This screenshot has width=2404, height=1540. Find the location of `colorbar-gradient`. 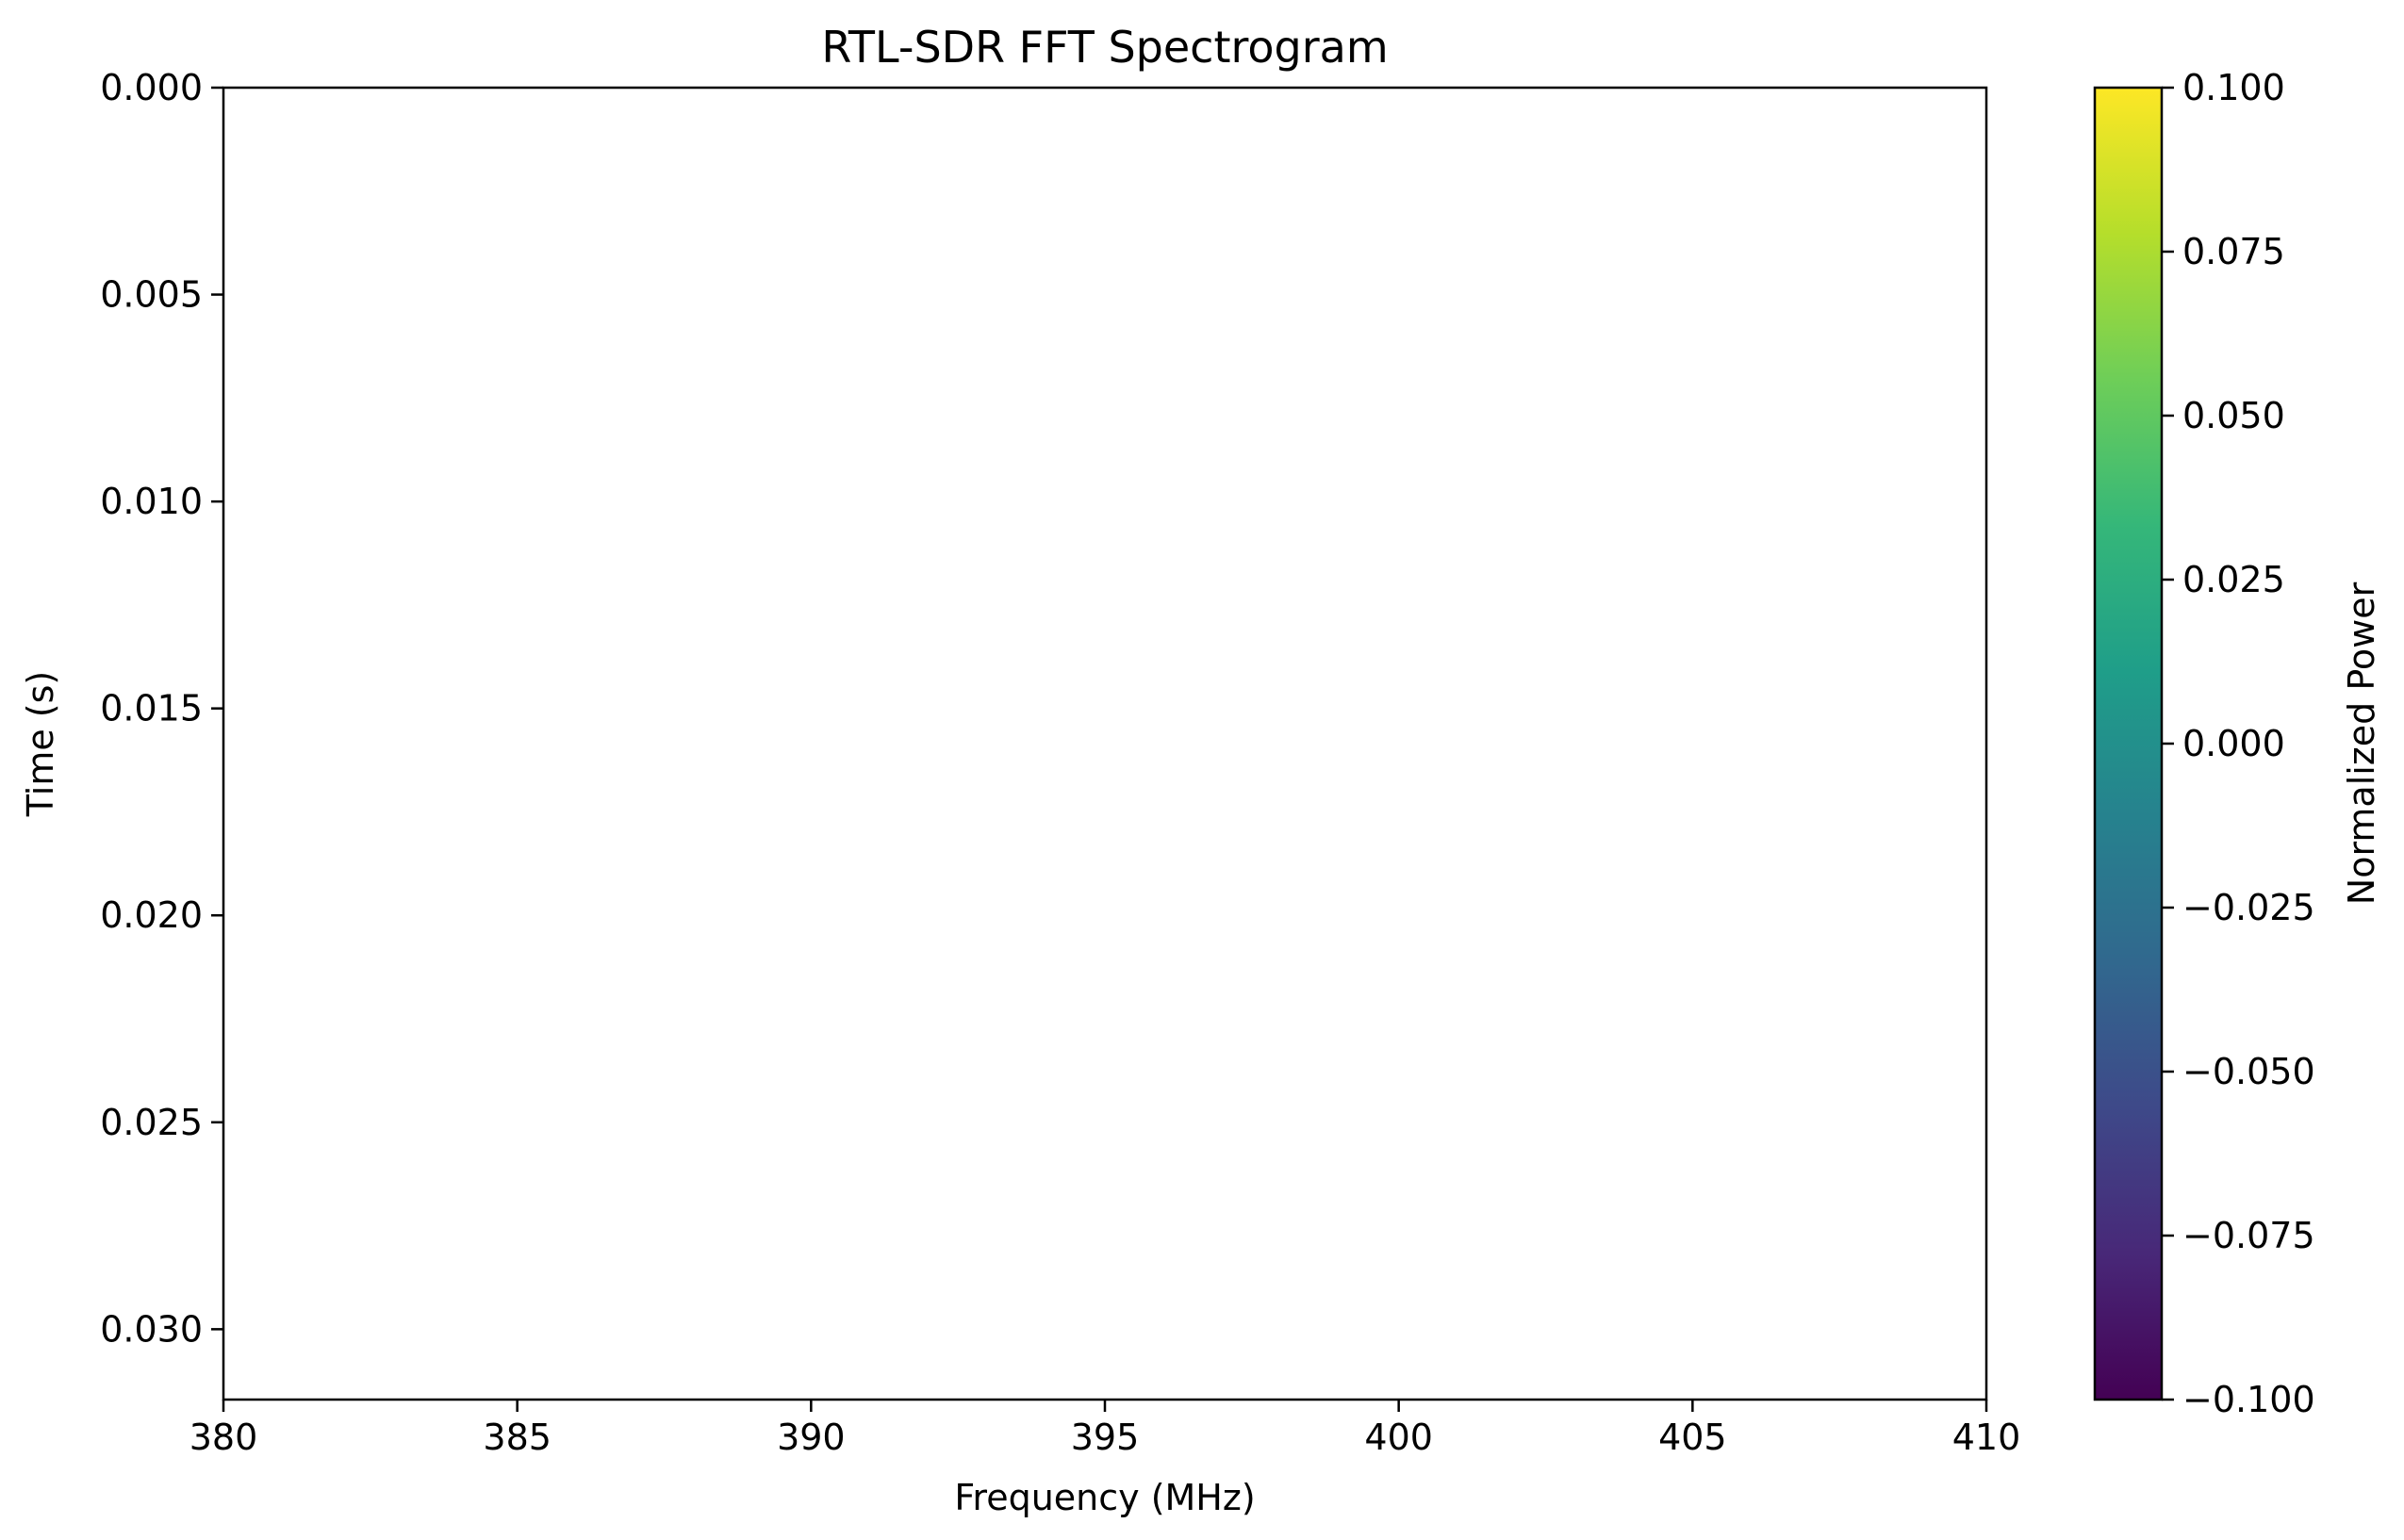

colorbar-gradient is located at coordinates (2128, 743).